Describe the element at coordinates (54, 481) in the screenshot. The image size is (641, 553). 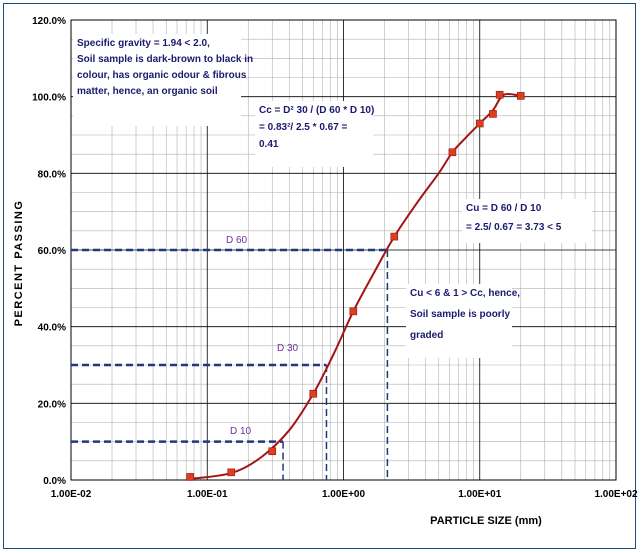
I see `y-tick-label: 0.0%` at that location.